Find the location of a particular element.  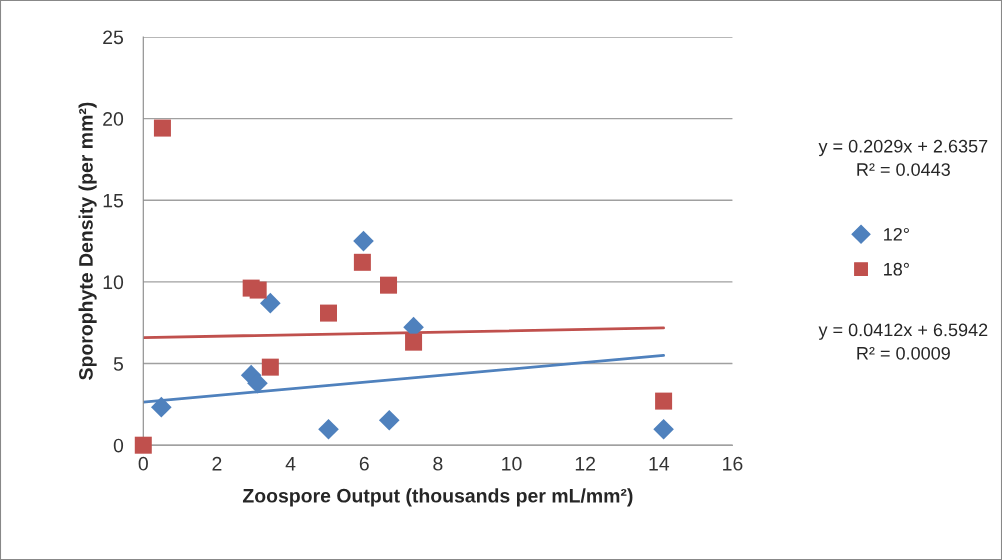

text: y = 0.0412x + 6.5942 R² = 0.0009 is located at coordinates (903, 341).